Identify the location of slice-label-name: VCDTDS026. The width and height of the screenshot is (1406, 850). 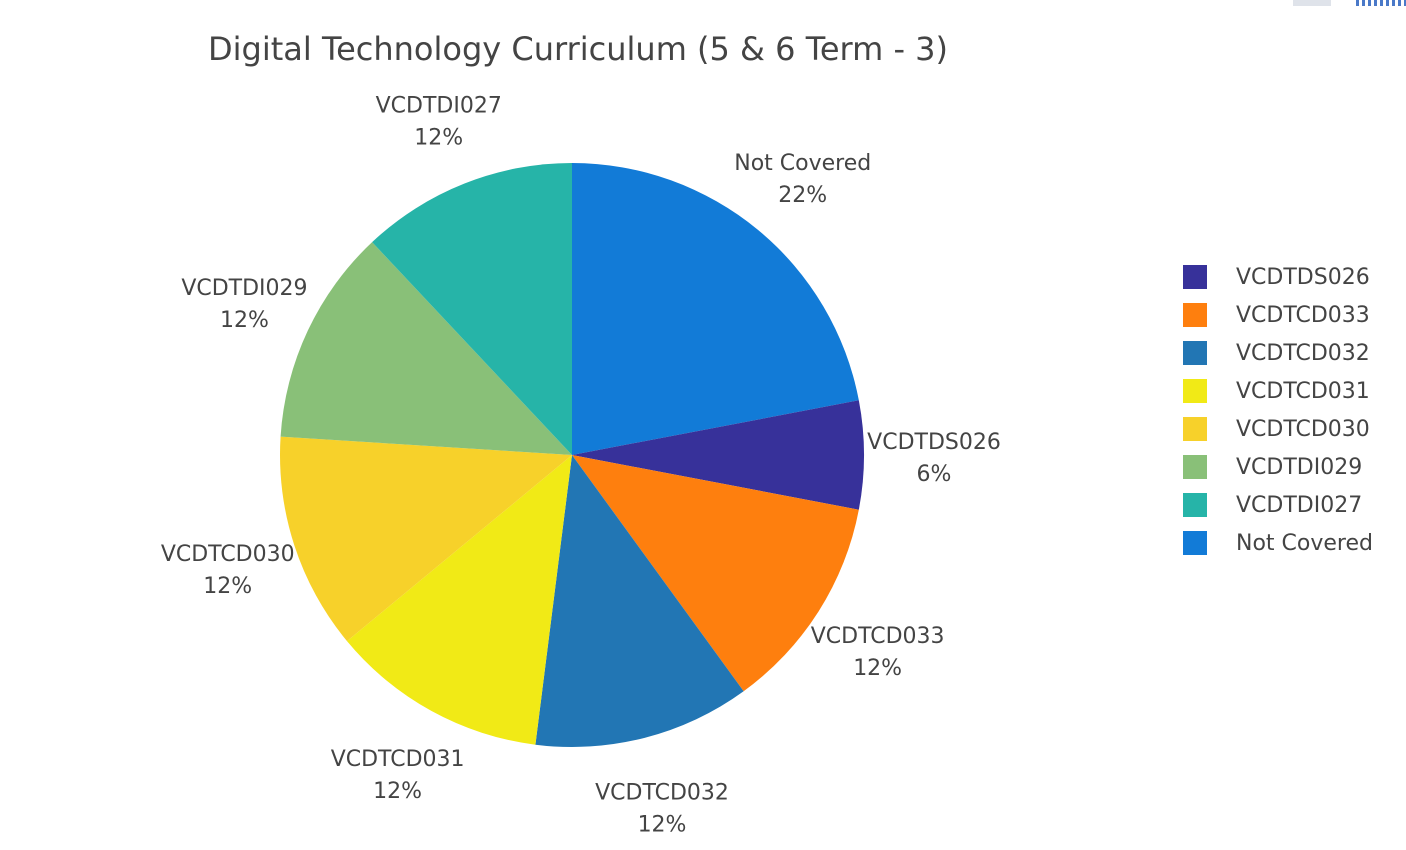
(934, 442).